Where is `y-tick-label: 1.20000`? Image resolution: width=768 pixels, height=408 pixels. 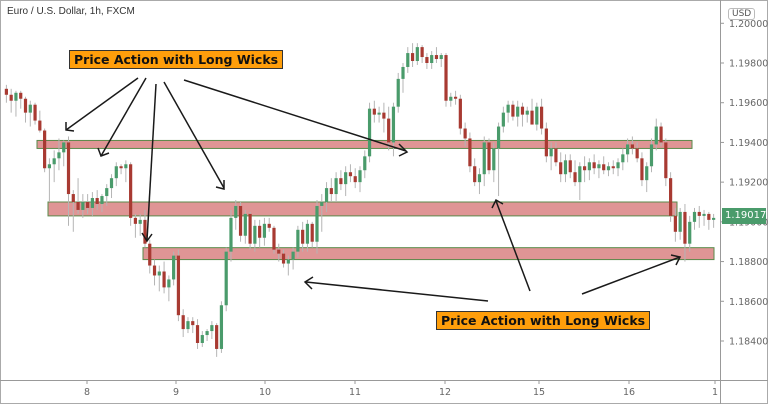
y-tick-label: 1.20000 is located at coordinates (748, 24).